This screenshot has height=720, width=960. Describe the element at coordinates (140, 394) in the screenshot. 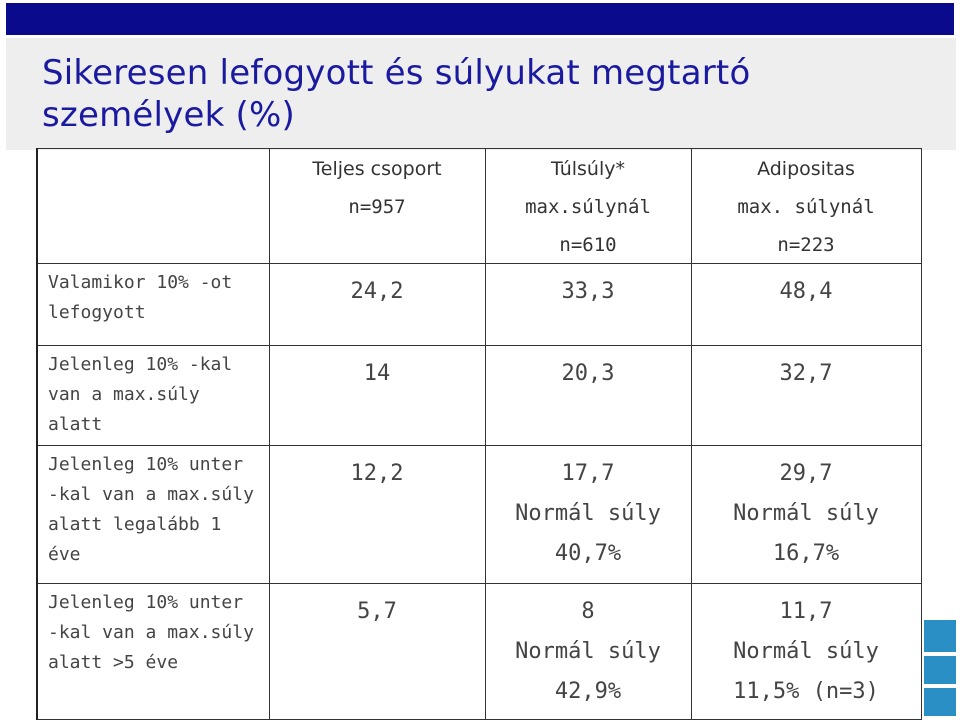

I see `row-label: Jelenleg 10% -kal van a max.súly alatt` at that location.